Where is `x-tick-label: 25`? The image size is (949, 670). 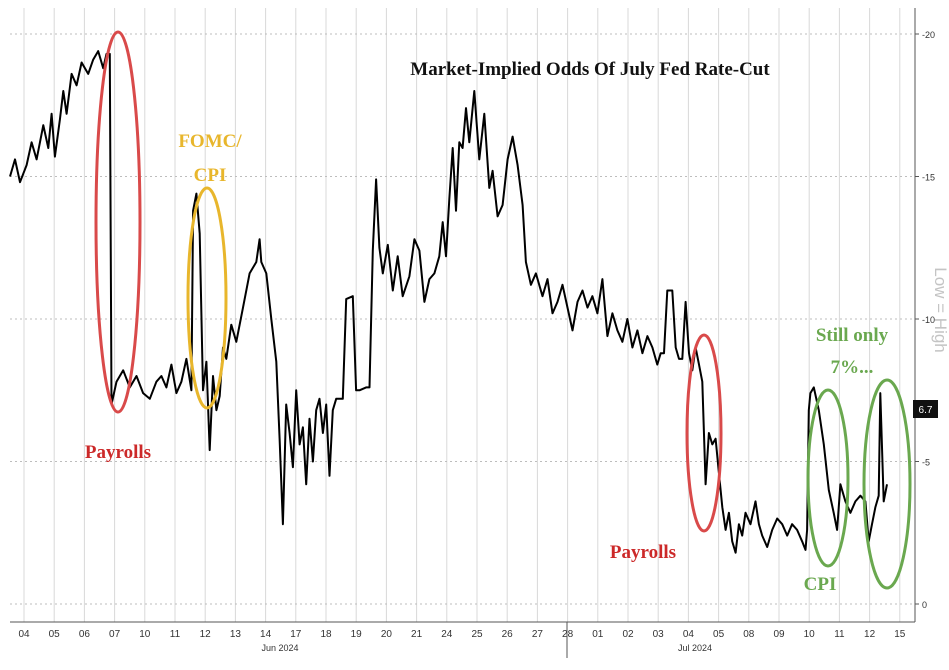 x-tick-label: 25 is located at coordinates (477, 634).